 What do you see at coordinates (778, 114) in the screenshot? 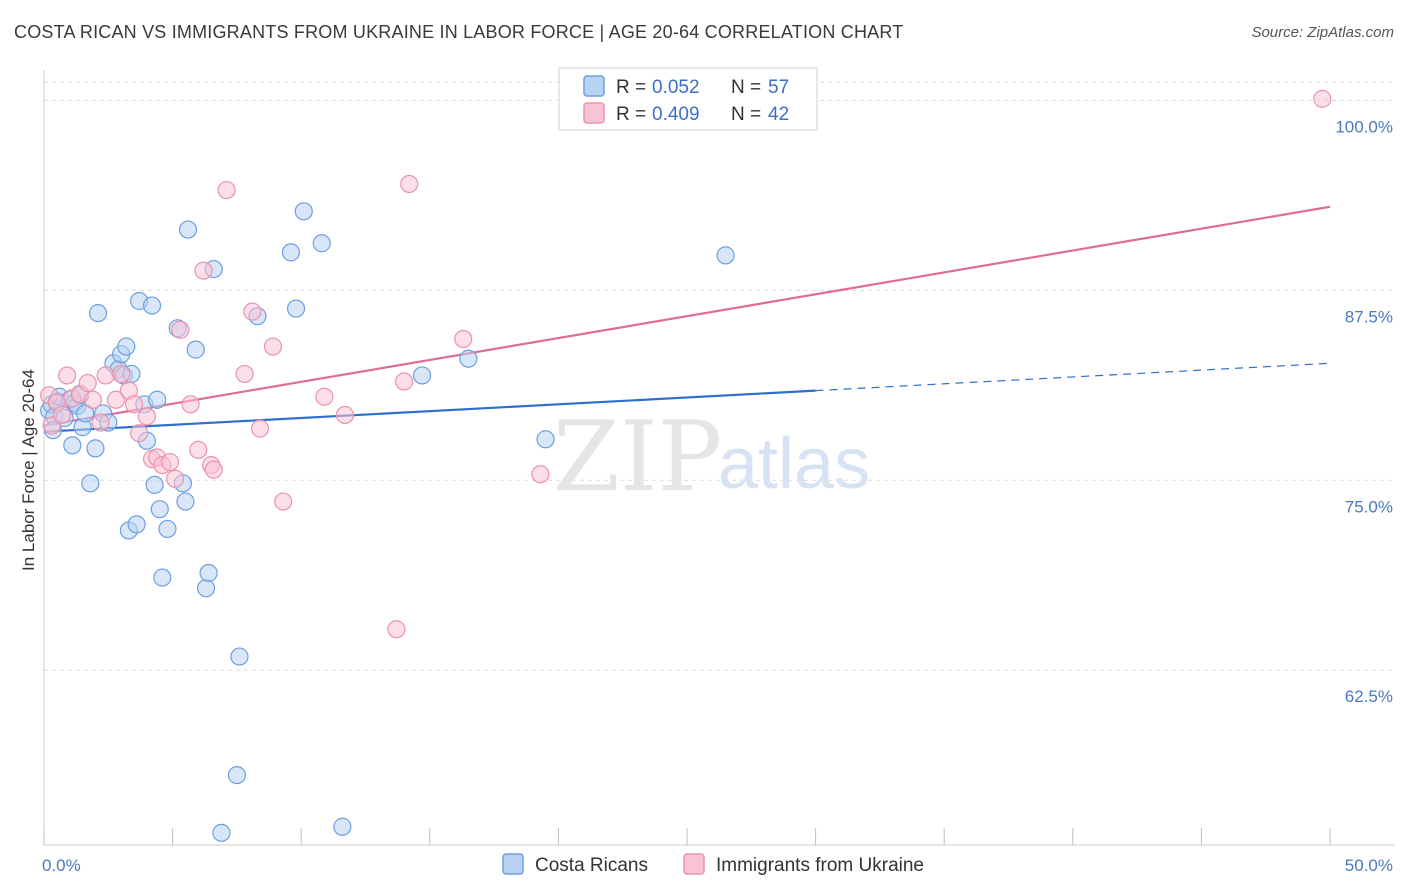
I see `legend-n-value-2: 42` at bounding box center [778, 114].